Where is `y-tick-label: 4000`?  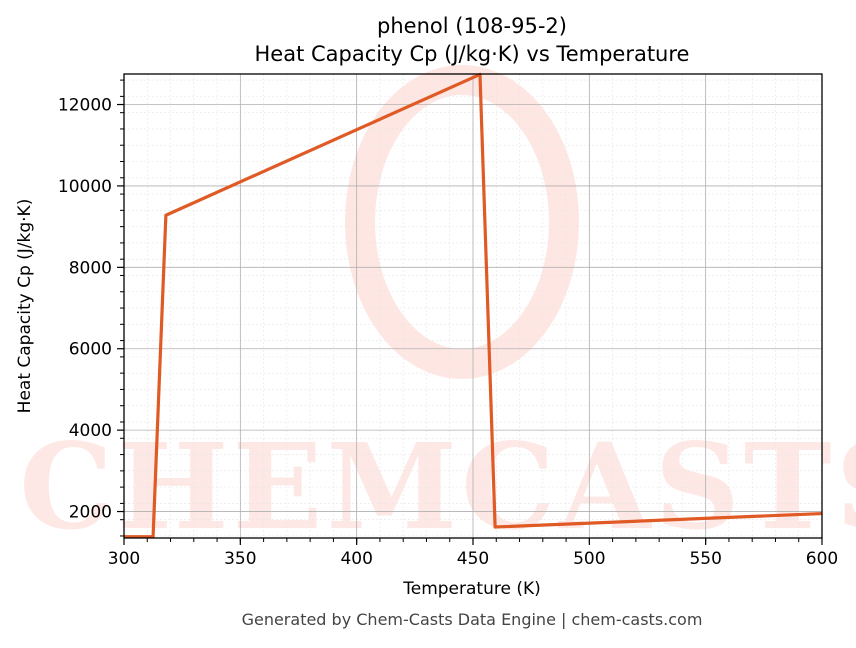 y-tick-label: 4000 is located at coordinates (90, 431).